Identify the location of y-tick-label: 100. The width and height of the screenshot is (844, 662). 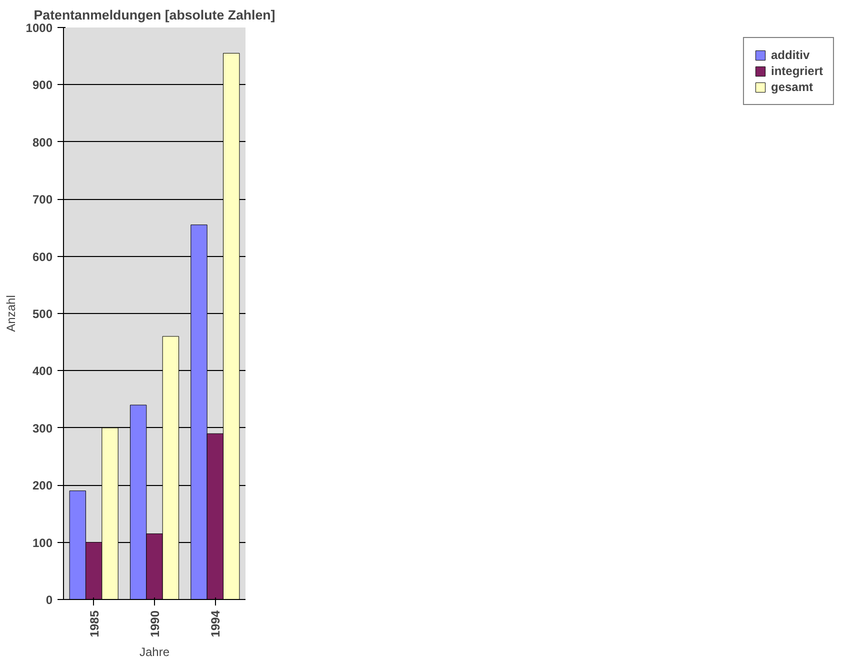
(42, 543).